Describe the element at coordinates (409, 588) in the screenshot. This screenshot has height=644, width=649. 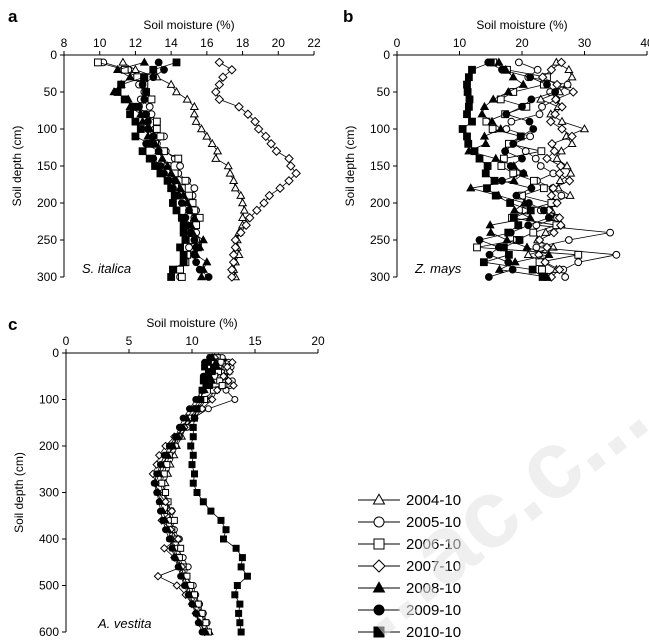
I see `legend-item: 2008-10` at that location.